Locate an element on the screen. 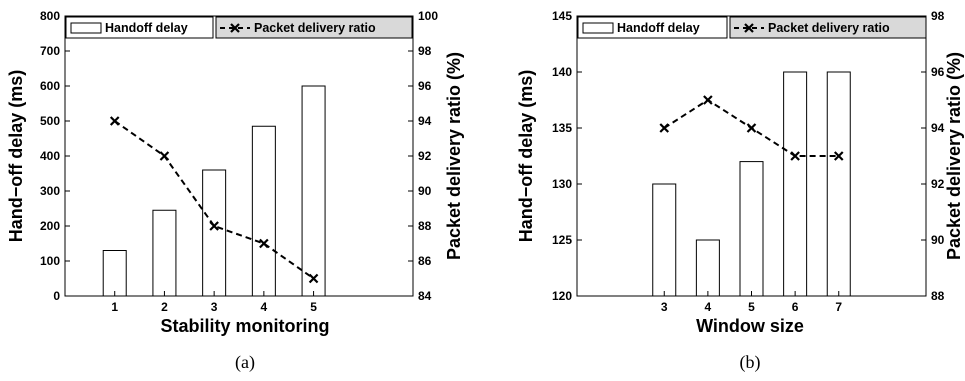 Image resolution: width=965 pixels, height=381 pixels. y-right-tick-label: 100 is located at coordinates (428, 16).